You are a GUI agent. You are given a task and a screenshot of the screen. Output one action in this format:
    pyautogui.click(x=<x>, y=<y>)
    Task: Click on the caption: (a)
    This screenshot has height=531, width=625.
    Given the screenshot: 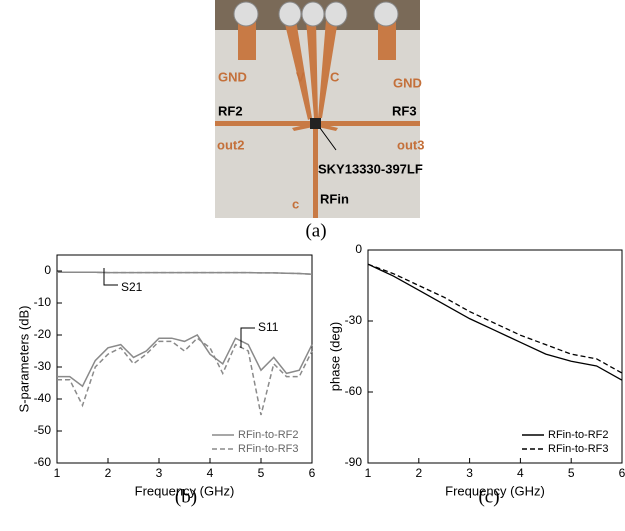 What is the action you would take?
    pyautogui.click(x=315, y=230)
    